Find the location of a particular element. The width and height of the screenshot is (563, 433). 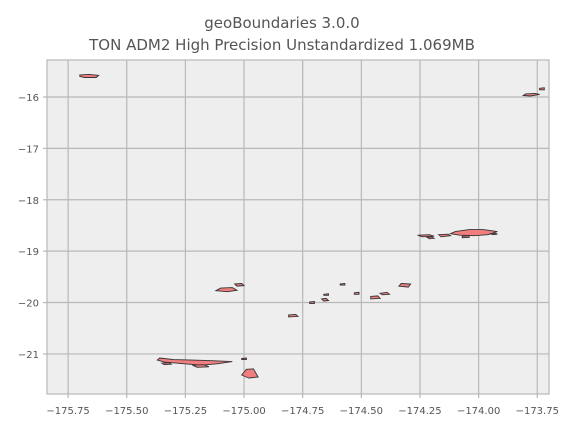

y-tick-label: −20 is located at coordinates (28, 304).